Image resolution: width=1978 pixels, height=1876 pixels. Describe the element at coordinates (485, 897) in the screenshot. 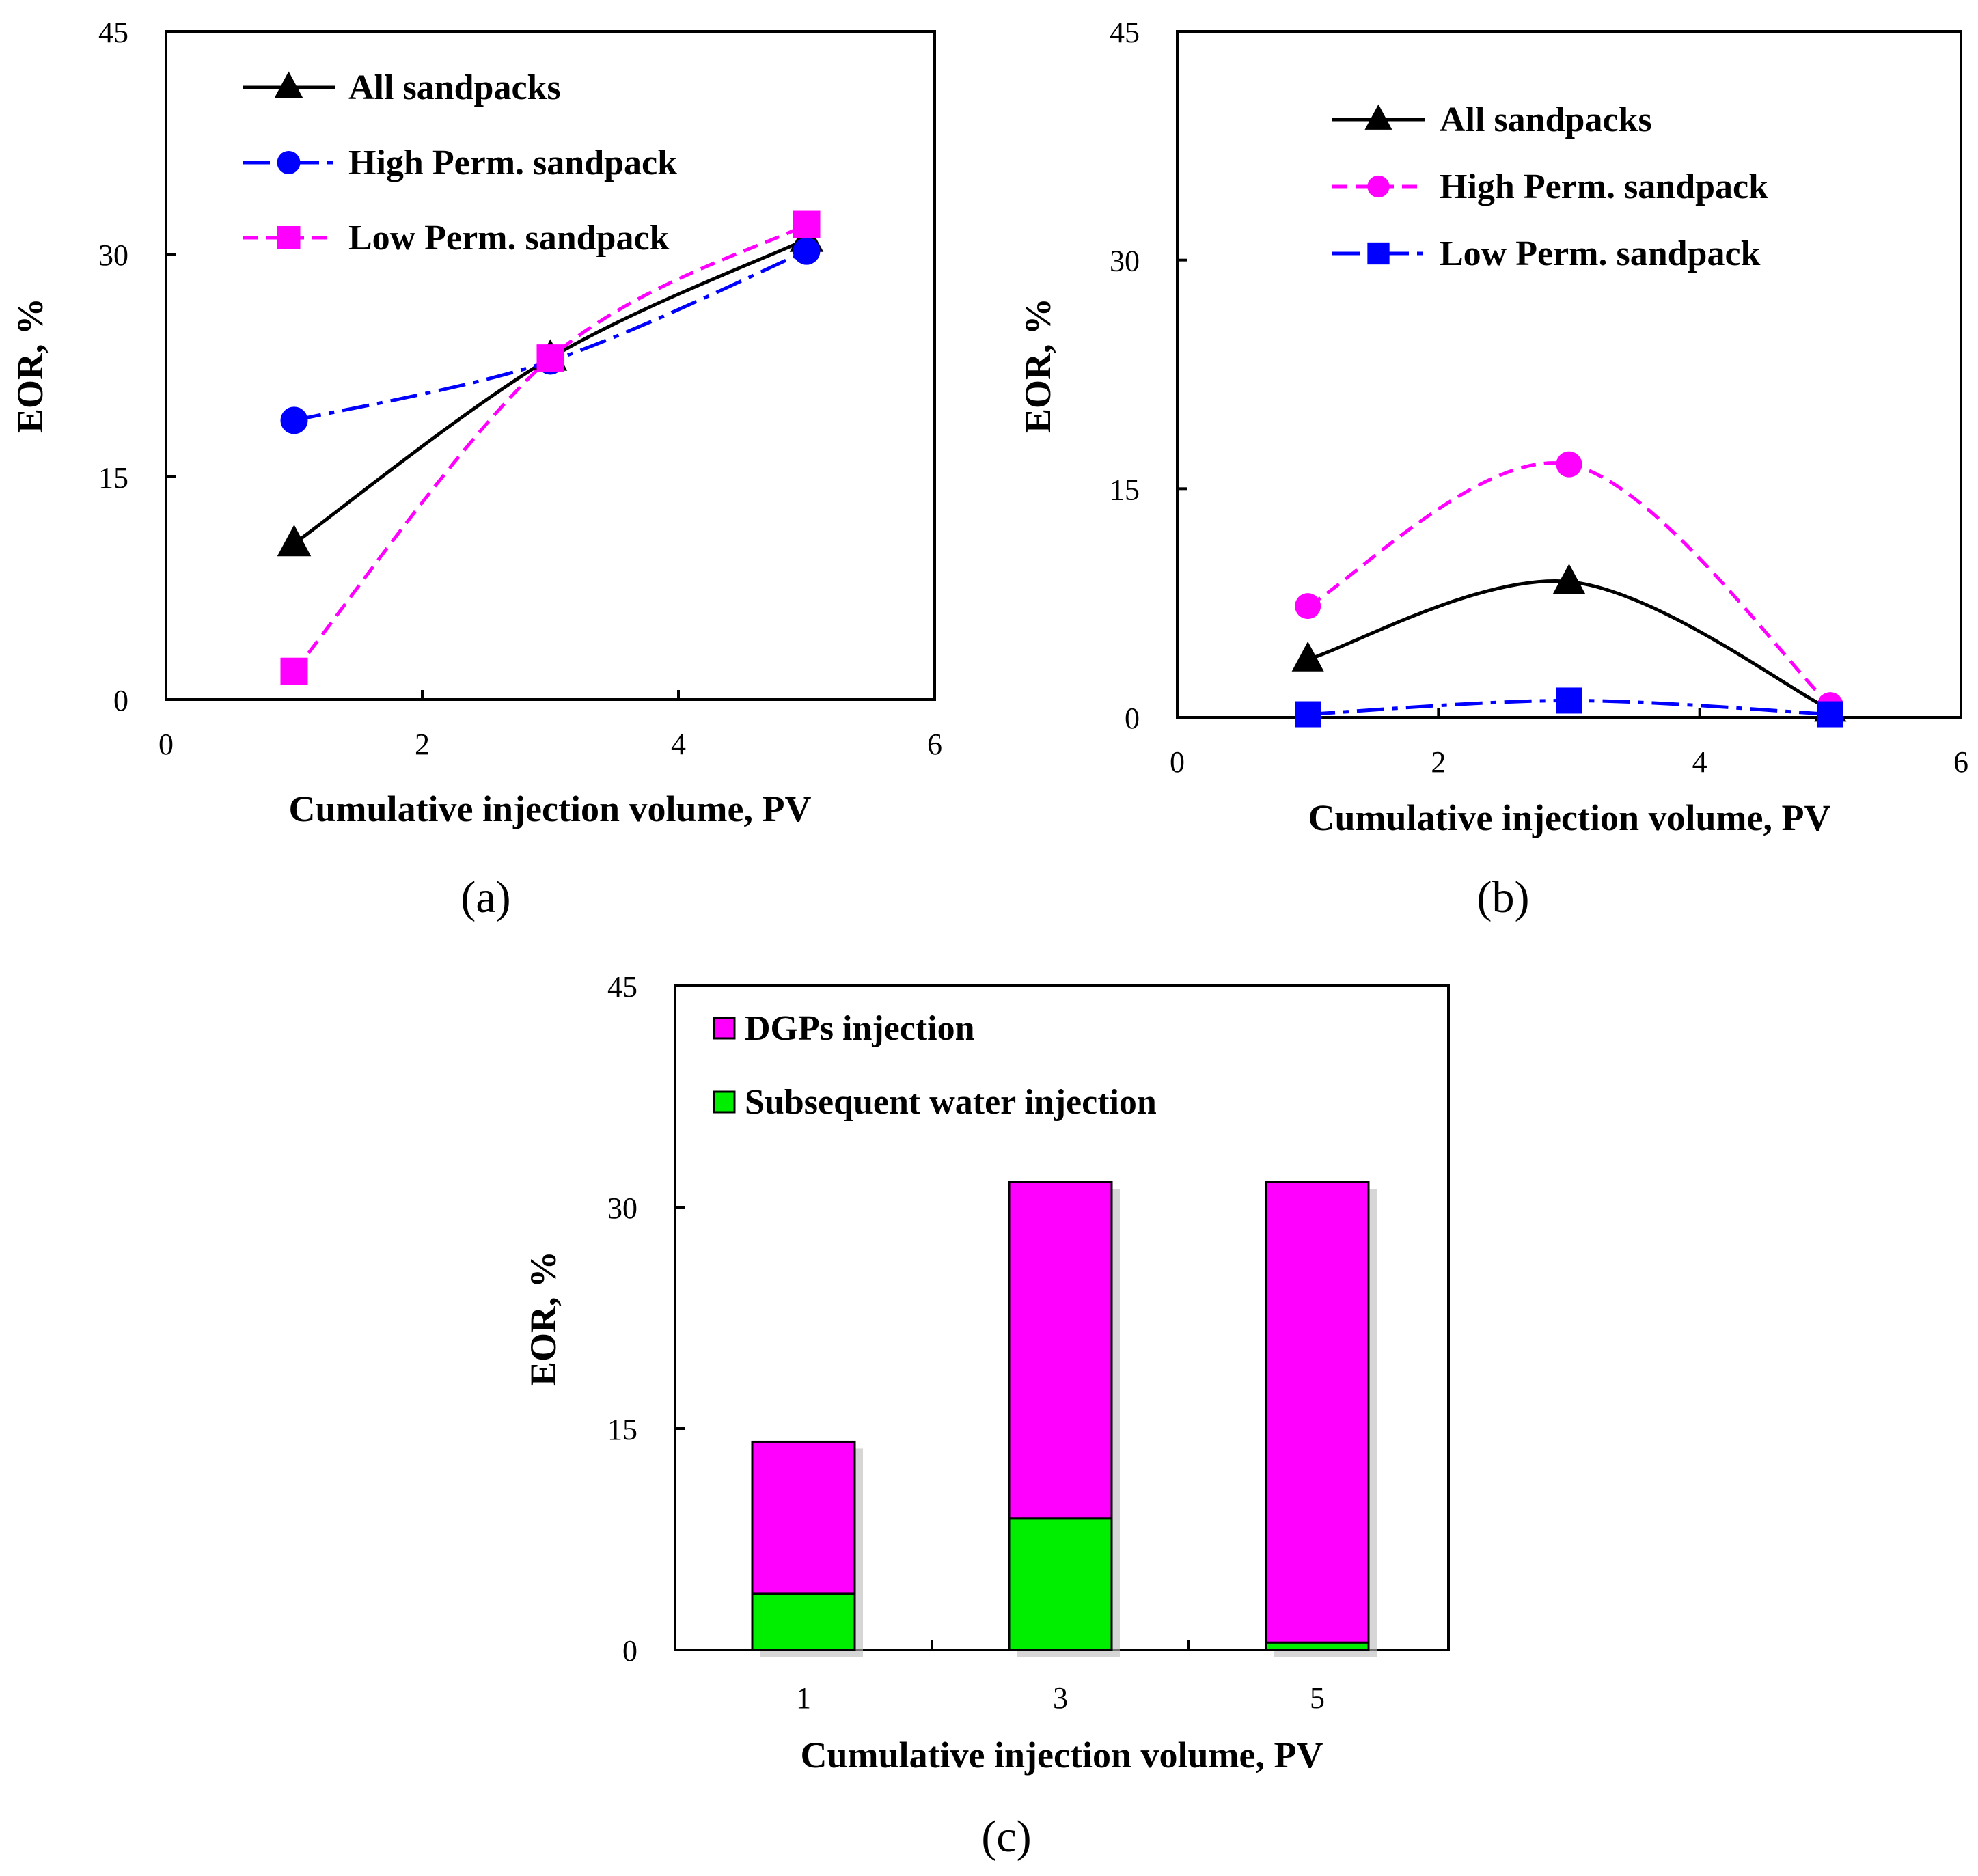

I see `panel-a-label: (a)` at that location.